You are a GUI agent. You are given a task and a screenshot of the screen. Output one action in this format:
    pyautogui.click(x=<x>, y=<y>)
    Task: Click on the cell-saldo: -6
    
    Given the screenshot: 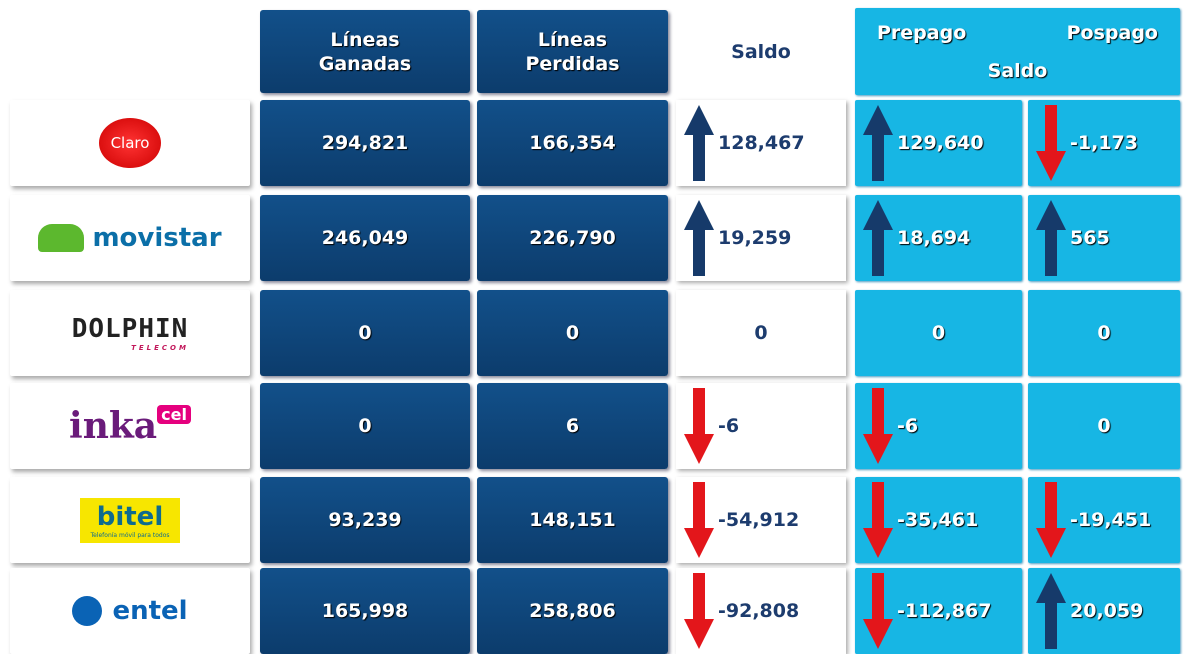 What is the action you would take?
    pyautogui.click(x=761, y=426)
    